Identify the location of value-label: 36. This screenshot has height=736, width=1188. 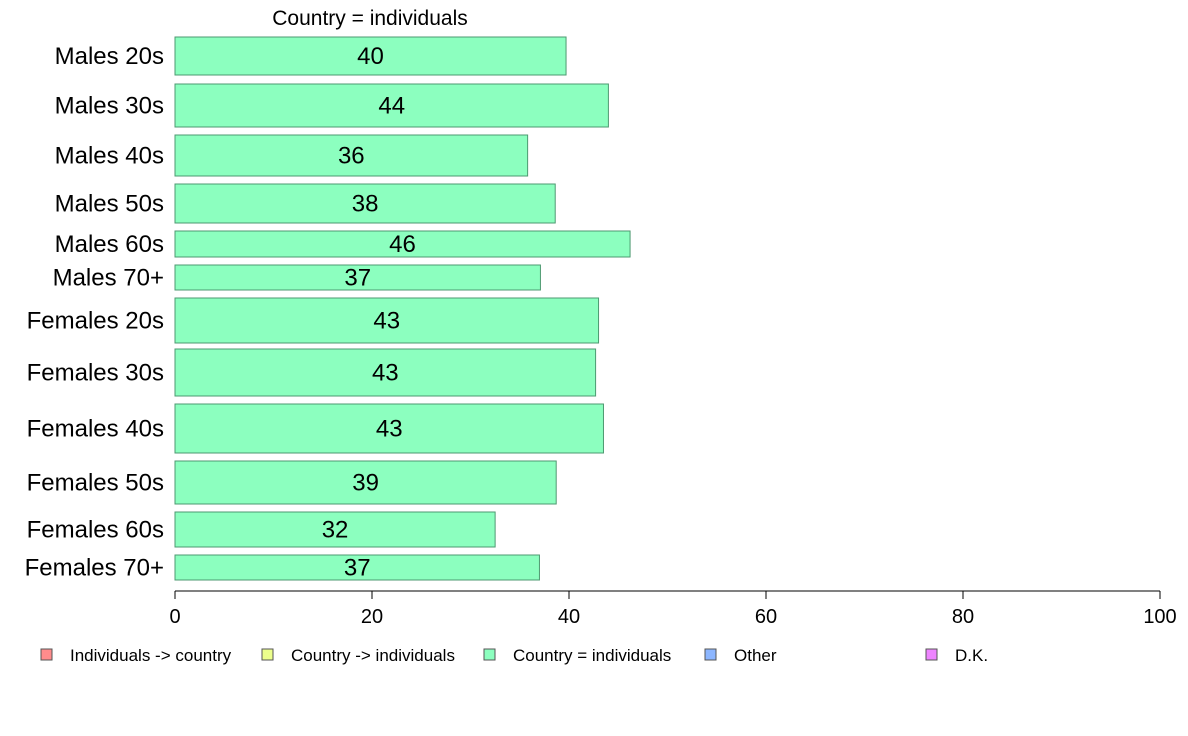
(351, 156).